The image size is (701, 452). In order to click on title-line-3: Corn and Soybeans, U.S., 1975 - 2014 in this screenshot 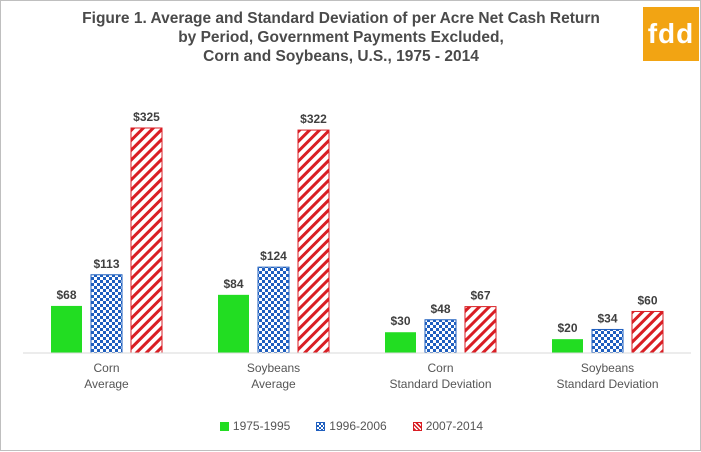, I will do `click(341, 56)`.